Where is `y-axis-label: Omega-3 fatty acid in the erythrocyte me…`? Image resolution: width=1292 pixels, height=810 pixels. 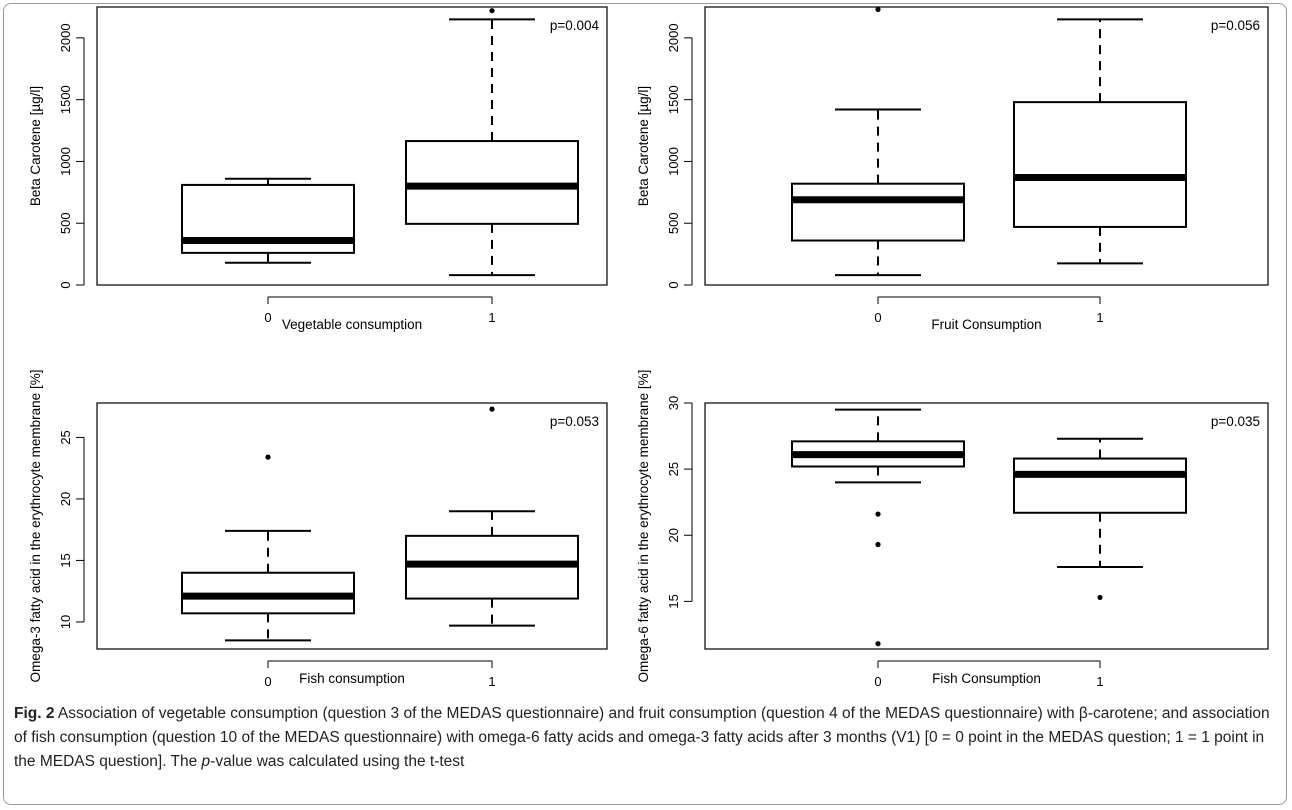
y-axis-label: Omega-3 fatty acid in the erythrocyte me… is located at coordinates (35, 526).